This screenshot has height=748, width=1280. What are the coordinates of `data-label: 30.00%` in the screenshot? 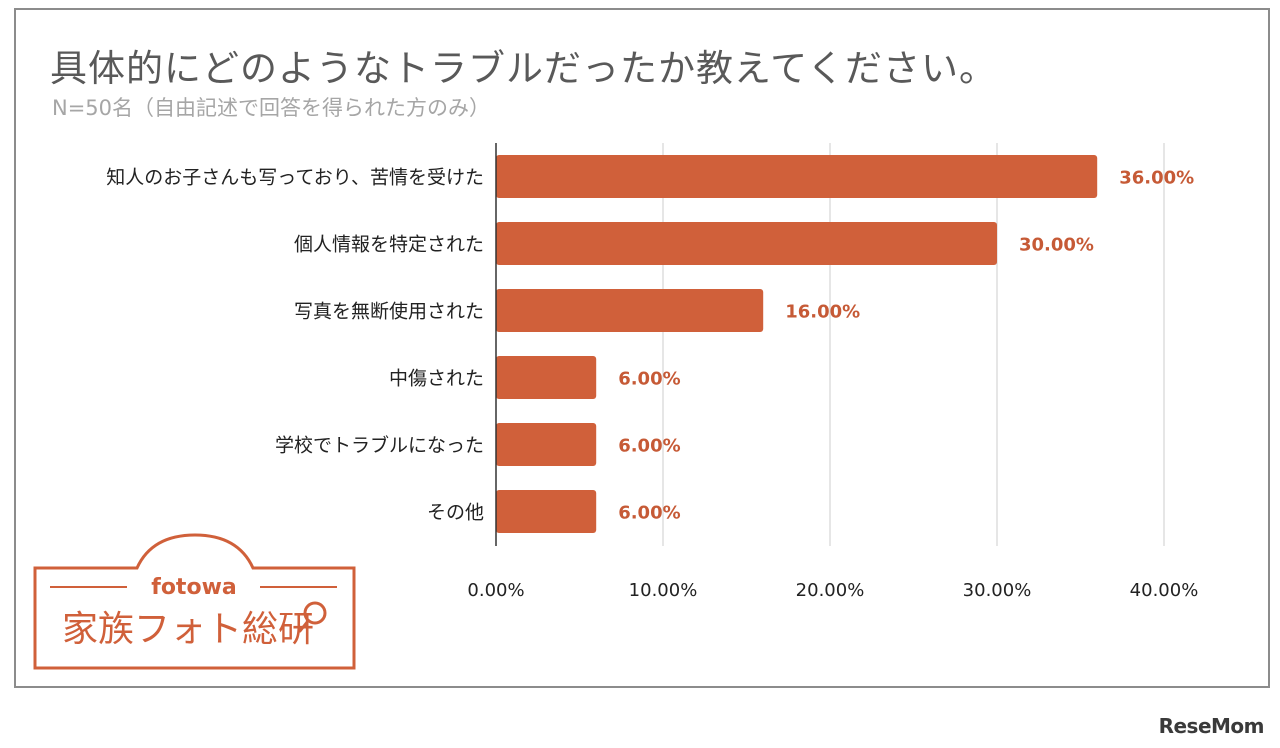 It's located at (1056, 245).